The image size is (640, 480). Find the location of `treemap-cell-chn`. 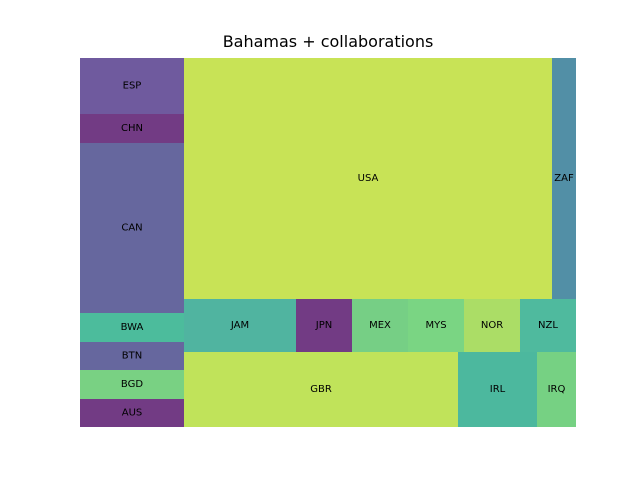

treemap-cell-chn is located at coordinates (132, 128).